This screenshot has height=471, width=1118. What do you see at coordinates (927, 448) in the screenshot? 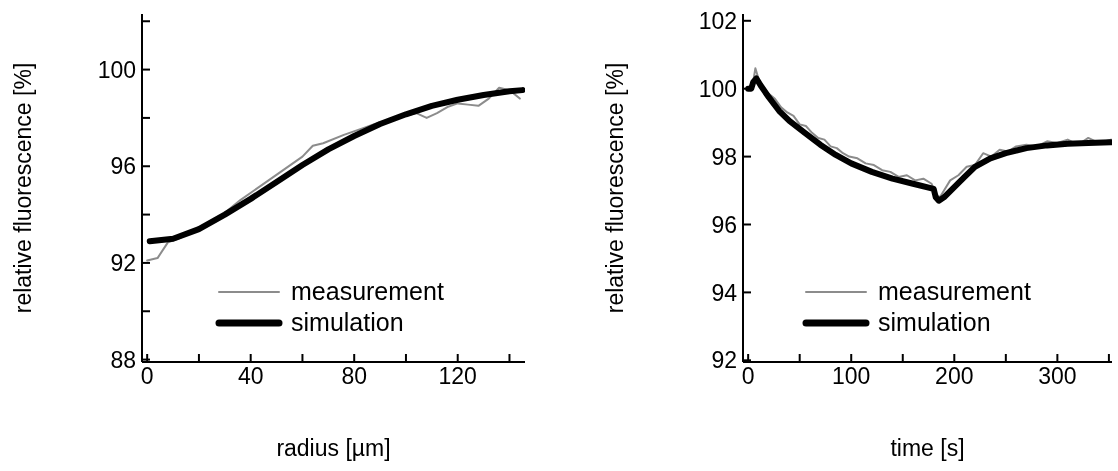
I see `x-axis-title: time [s]` at bounding box center [927, 448].